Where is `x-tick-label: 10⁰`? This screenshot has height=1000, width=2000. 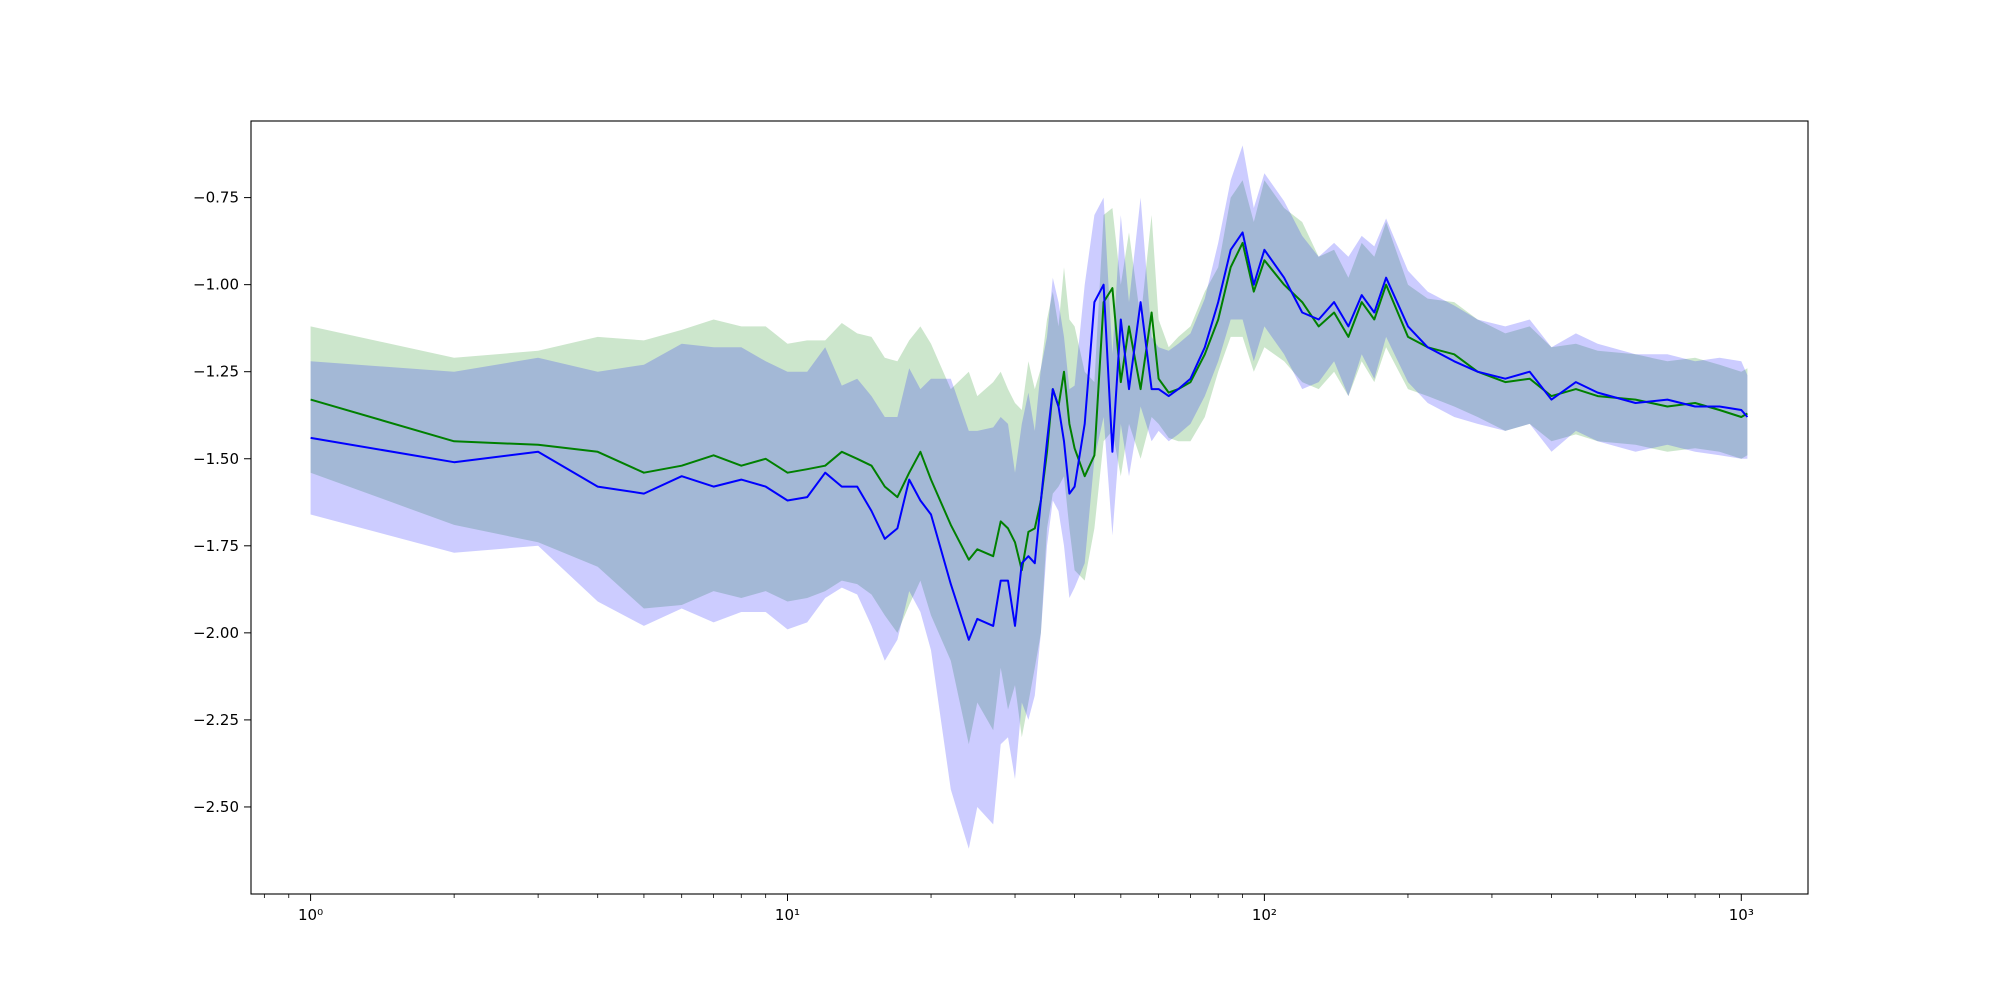 x-tick-label: 10⁰ is located at coordinates (310, 915).